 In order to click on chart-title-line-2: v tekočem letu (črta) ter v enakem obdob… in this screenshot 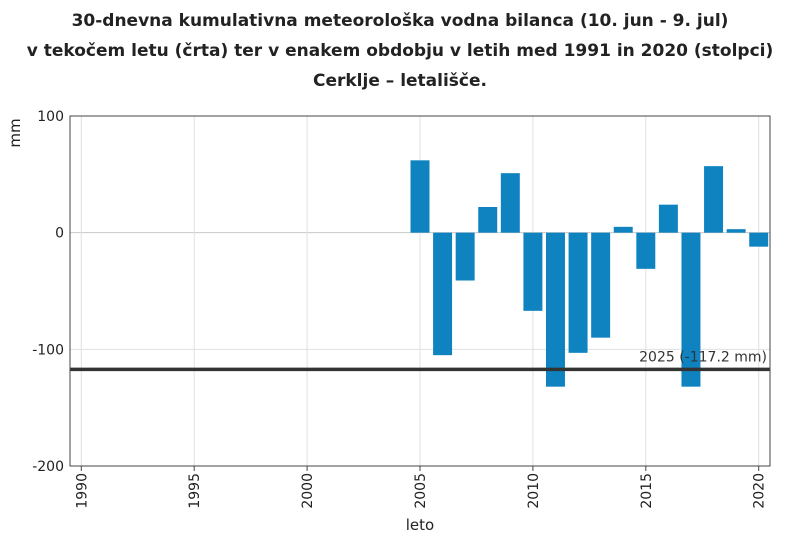, I will do `click(400, 51)`.